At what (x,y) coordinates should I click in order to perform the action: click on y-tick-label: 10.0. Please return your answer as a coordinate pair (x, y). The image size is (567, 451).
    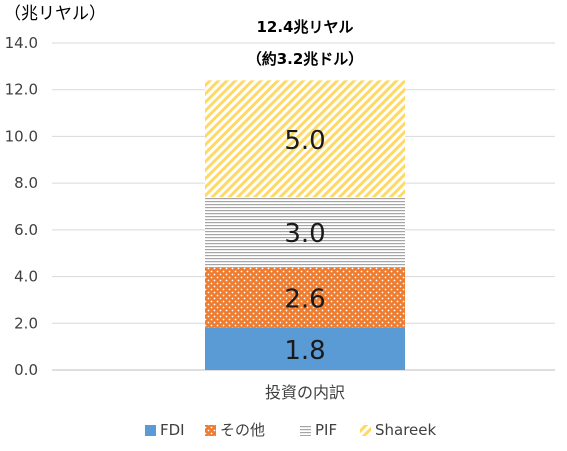
    Looking at the image, I should click on (21, 136).